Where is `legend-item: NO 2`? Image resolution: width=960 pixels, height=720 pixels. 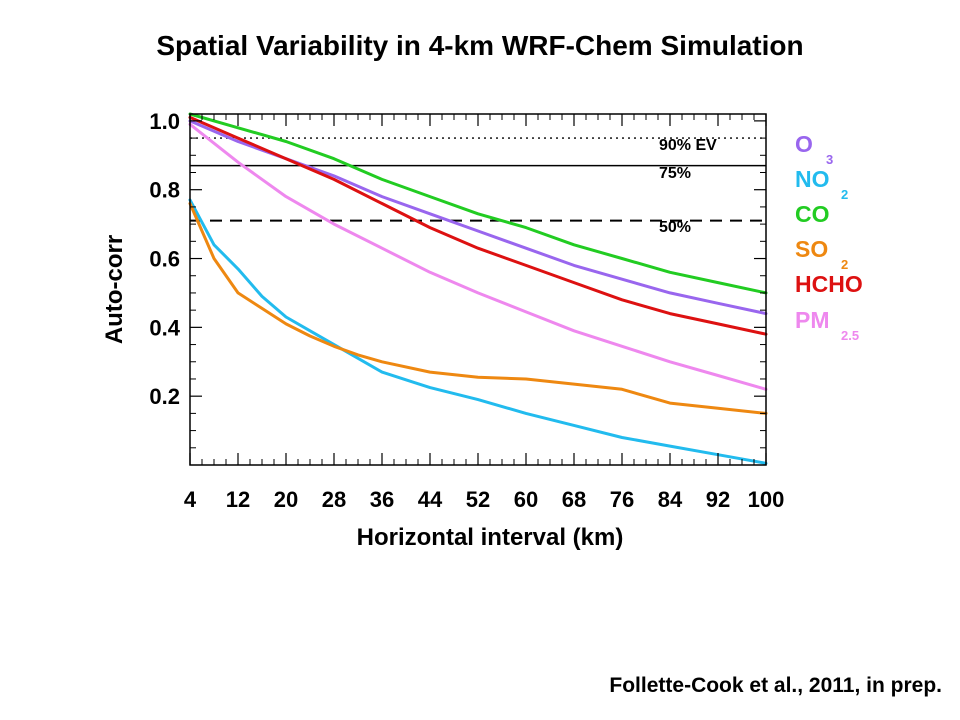
legend-item: NO 2 is located at coordinates (821, 184).